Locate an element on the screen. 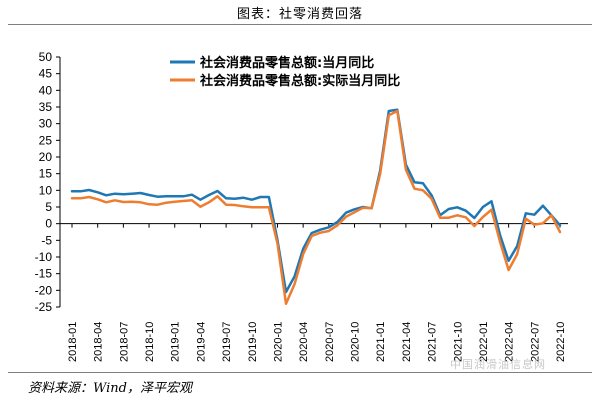  y-tick-label: 30 is located at coordinates (46, 124).